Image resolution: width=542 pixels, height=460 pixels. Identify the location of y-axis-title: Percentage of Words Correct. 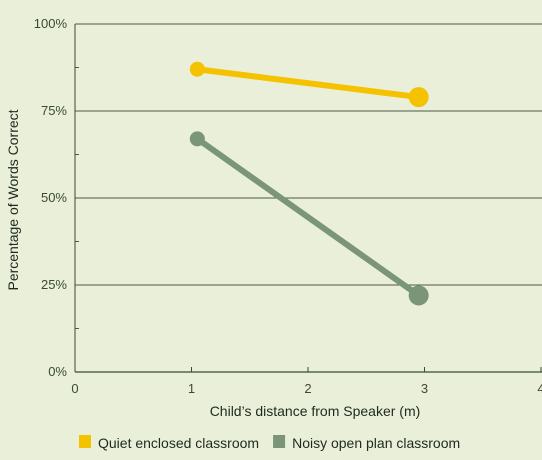
(13, 199).